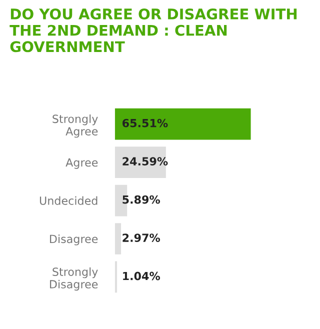  Describe the element at coordinates (141, 199) in the screenshot. I see `data-label: 5.89%` at that location.